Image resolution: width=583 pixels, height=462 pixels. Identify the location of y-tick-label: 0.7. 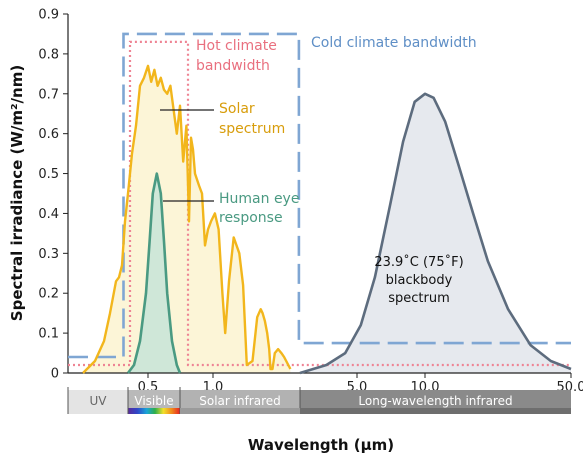
(48, 94).